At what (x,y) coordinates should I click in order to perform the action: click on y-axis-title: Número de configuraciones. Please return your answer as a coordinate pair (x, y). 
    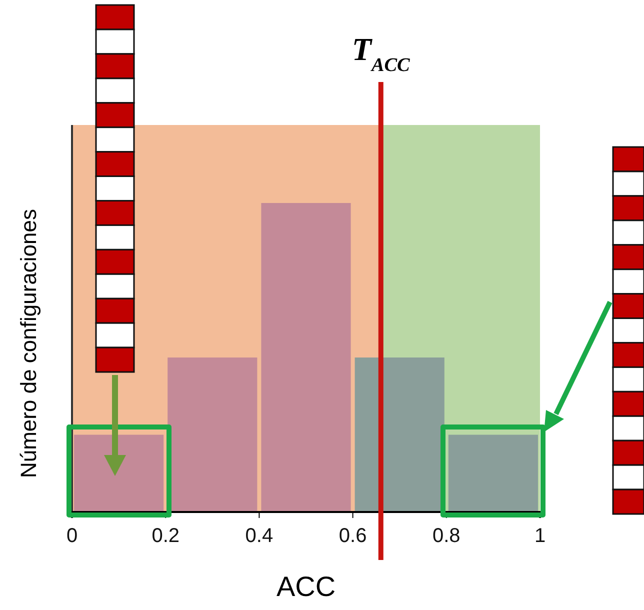
    Looking at the image, I should click on (28, 343).